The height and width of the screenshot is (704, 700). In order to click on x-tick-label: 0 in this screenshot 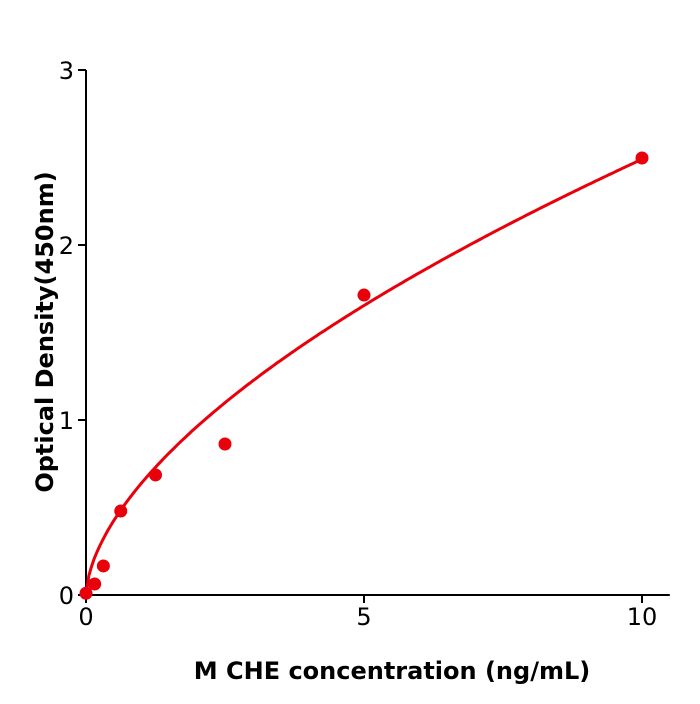, I will do `click(85, 617)`.